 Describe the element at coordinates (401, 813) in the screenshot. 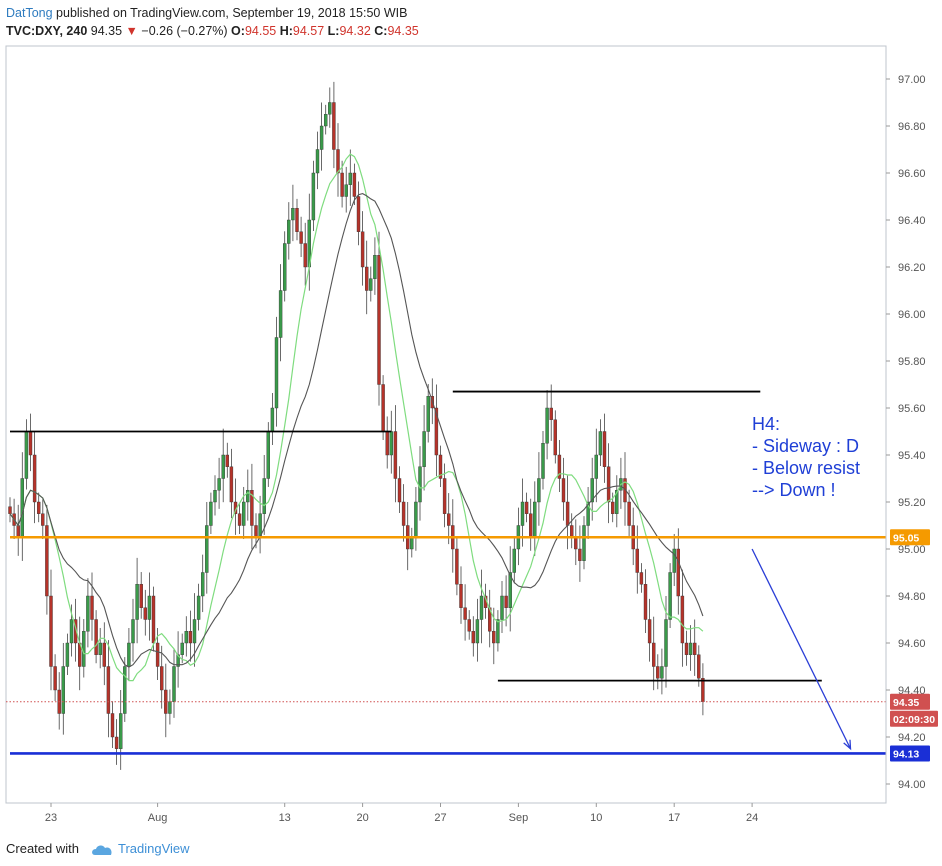

I see `time-axis: 23 Aug 13 20 27 Sep 10 17 24` at that location.